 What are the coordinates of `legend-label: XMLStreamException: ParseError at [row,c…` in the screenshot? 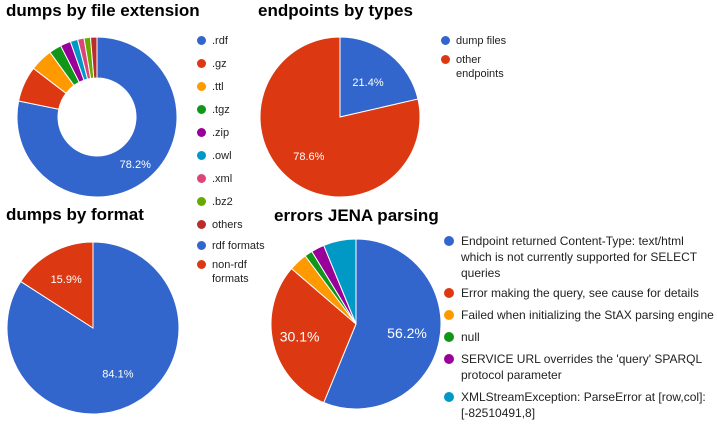 It's located at (583, 405).